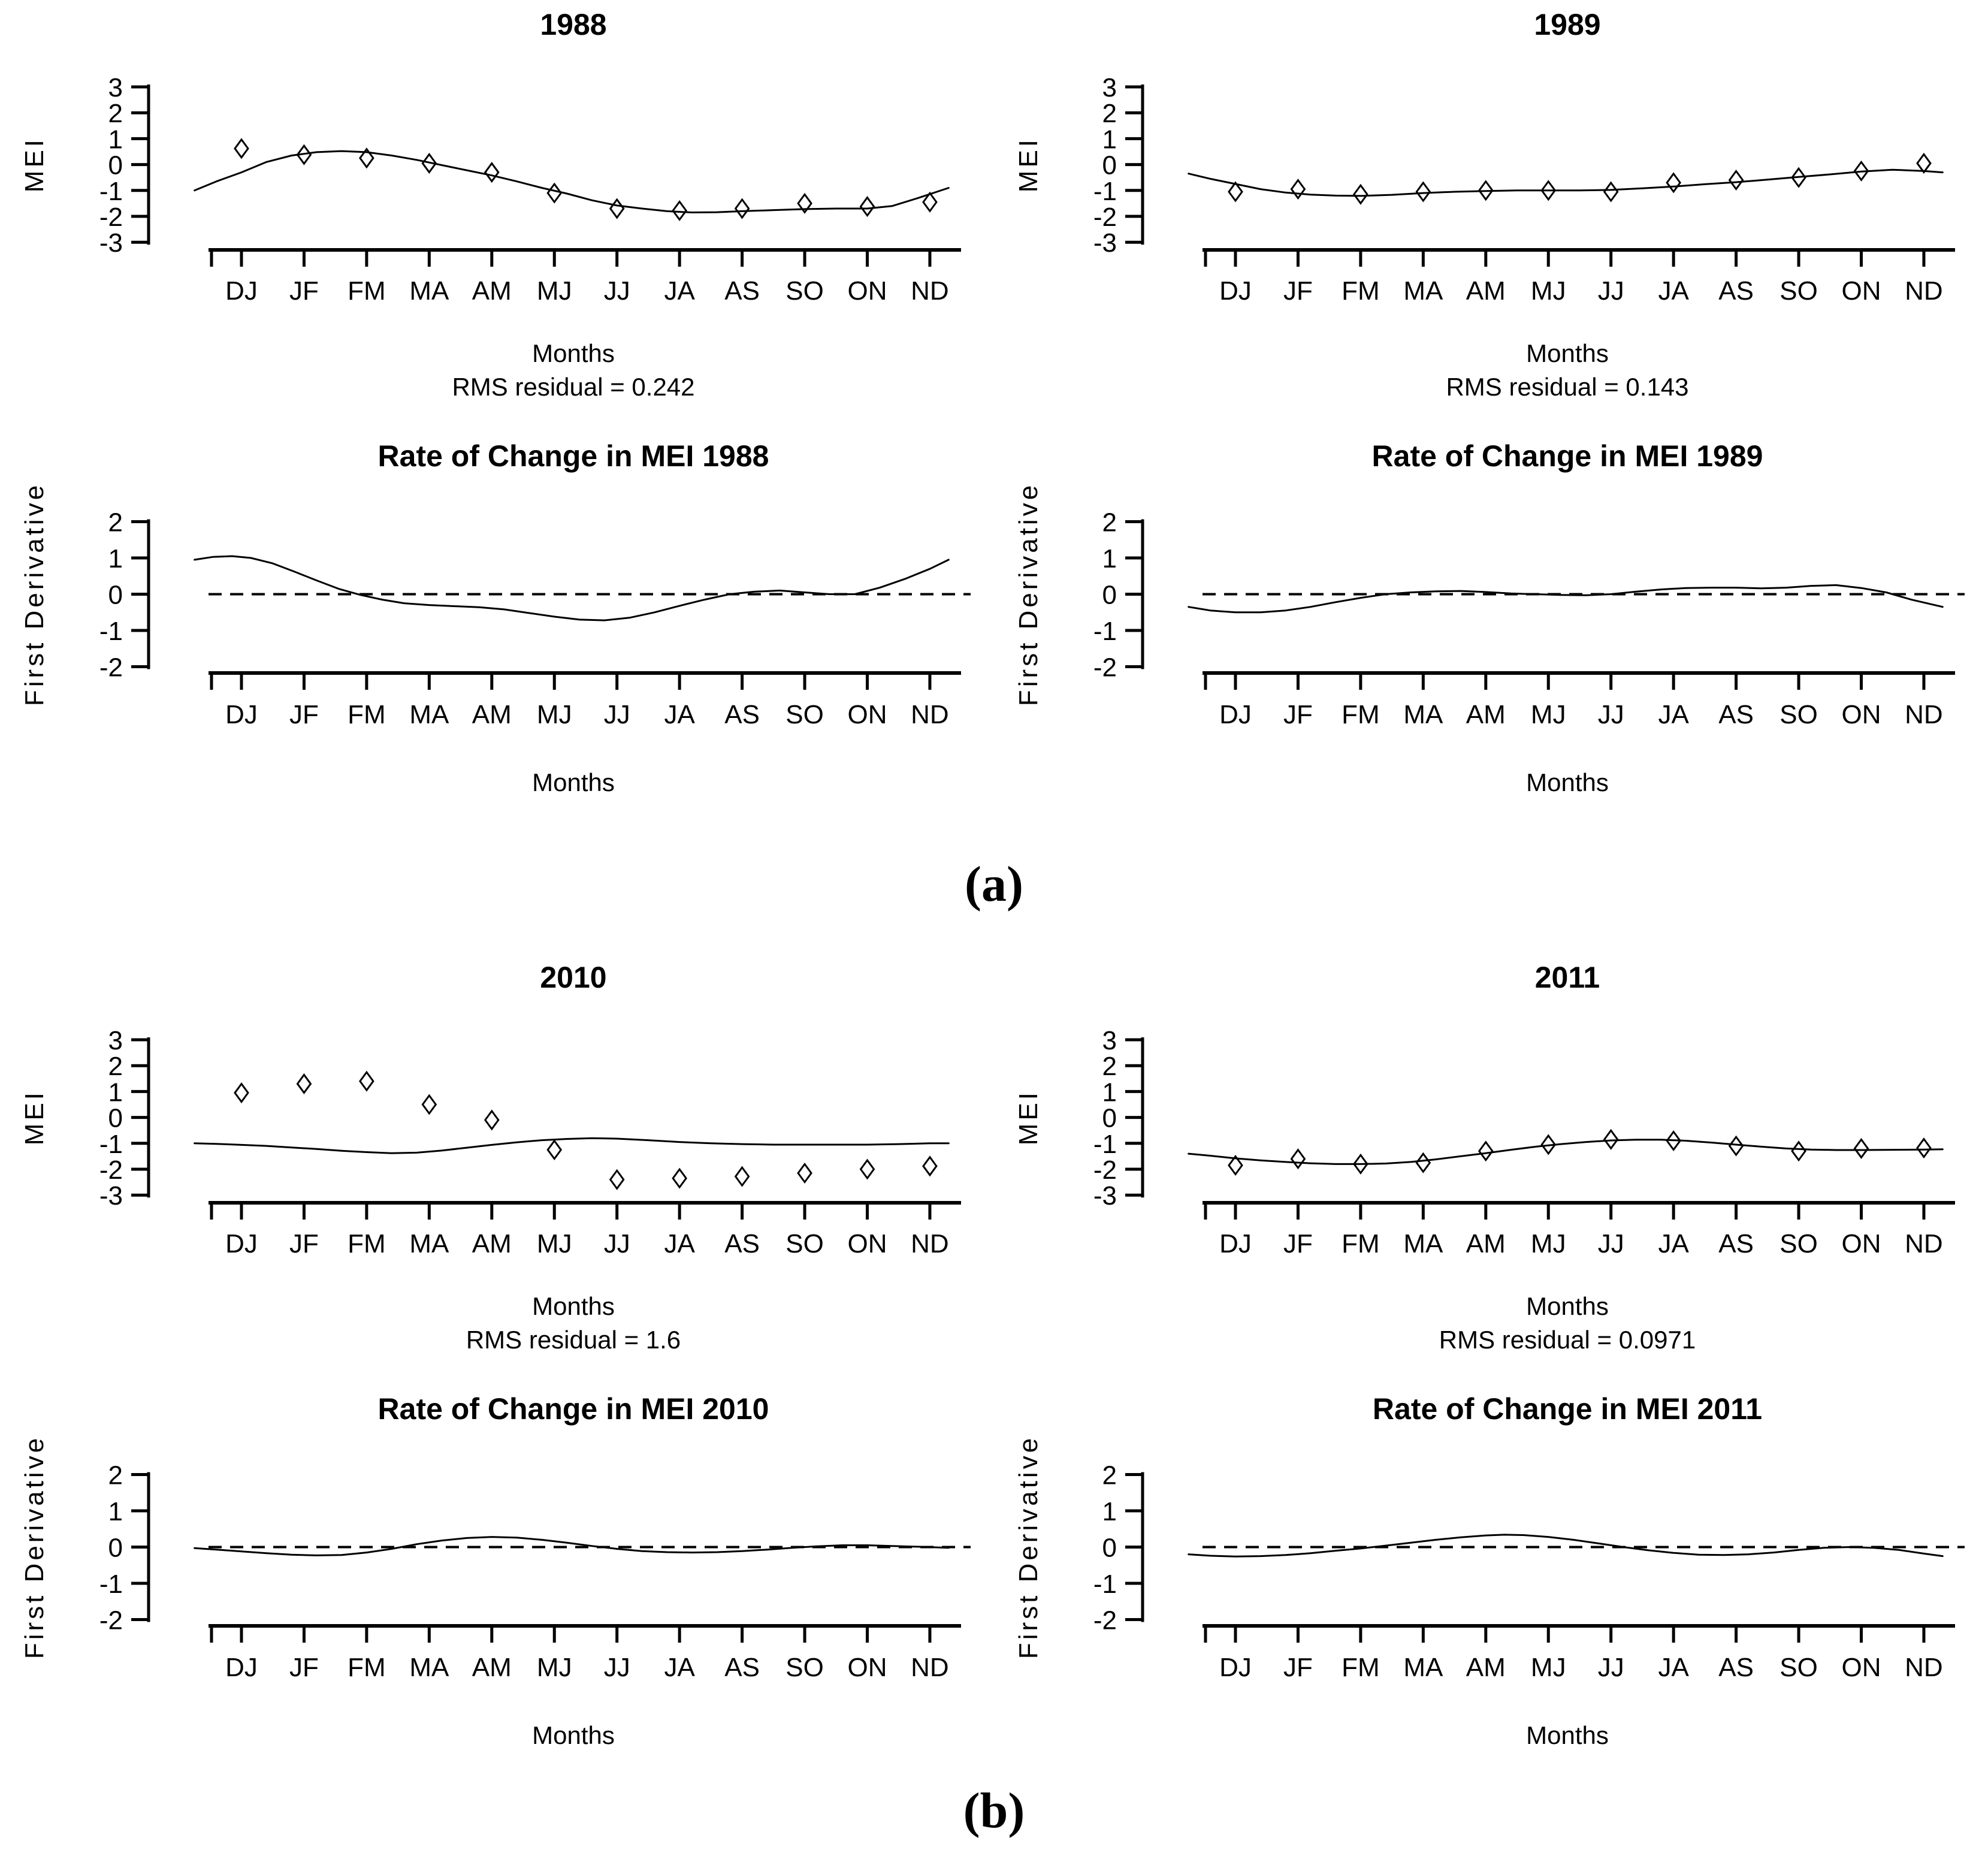  What do you see at coordinates (1361, 715) in the screenshot?
I see `x-tick-label: FM` at bounding box center [1361, 715].